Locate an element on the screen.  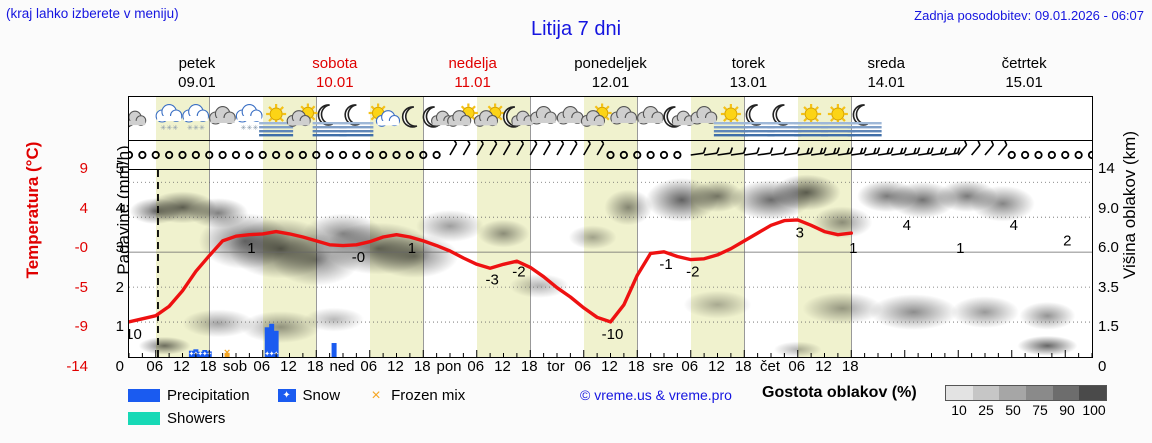
cloud-density-color-scale is located at coordinates (1026, 393).